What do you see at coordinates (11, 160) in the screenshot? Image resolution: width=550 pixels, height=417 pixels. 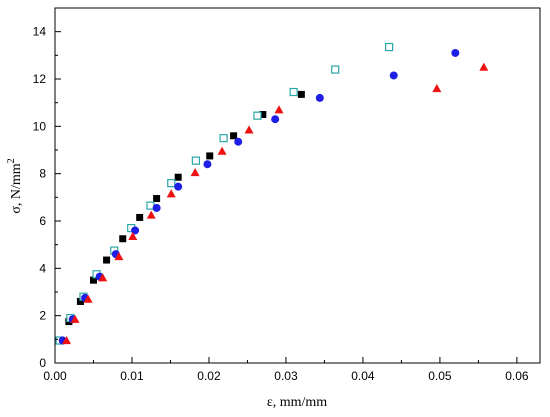 I see `y-axis-title-superscript: 2` at bounding box center [11, 160].